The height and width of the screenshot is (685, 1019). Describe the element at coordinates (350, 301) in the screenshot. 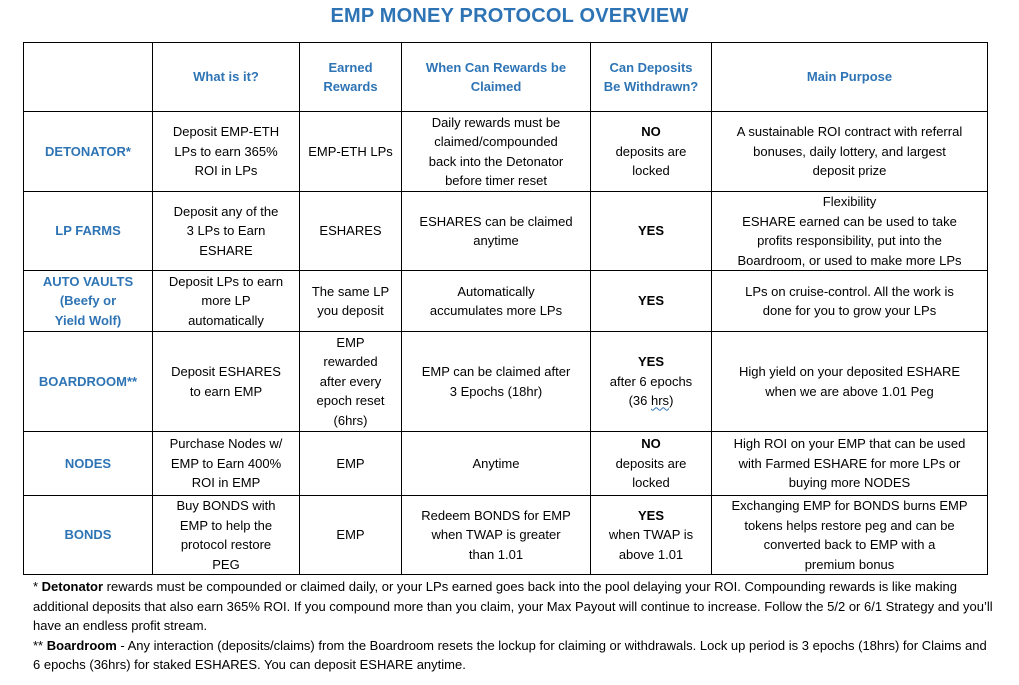

I see `cell-auto-vaults-earned: The same LP you deposit` at that location.